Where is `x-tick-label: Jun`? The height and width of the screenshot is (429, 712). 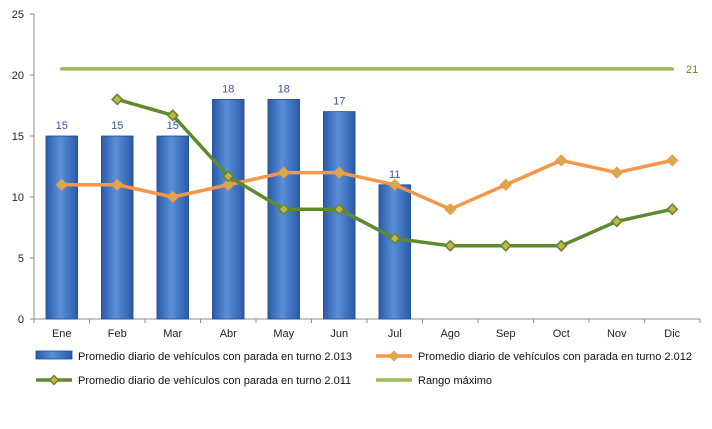 x-tick-label: Jun is located at coordinates (339, 334).